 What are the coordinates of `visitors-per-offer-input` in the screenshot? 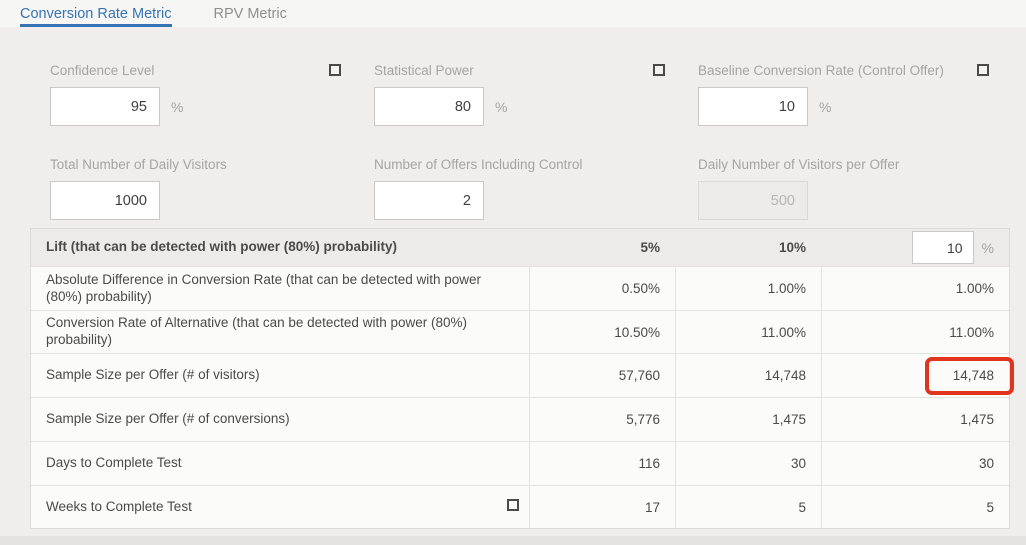 It's located at (753, 200).